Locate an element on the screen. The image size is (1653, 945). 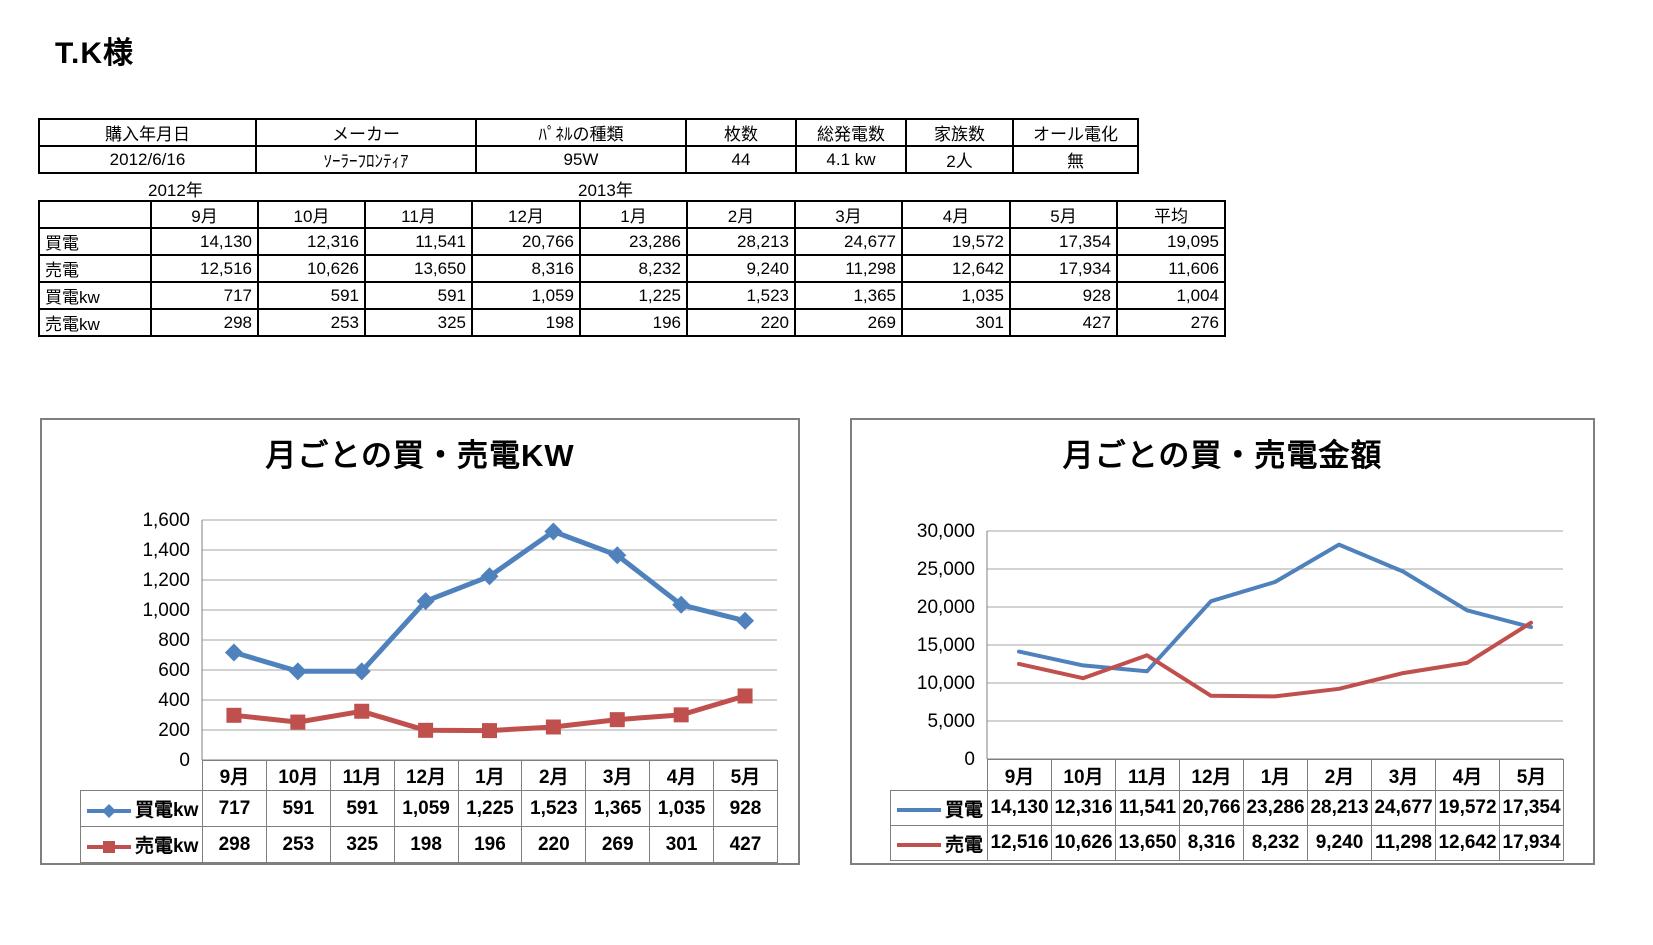
chart-value-cell: 269 is located at coordinates (618, 844).